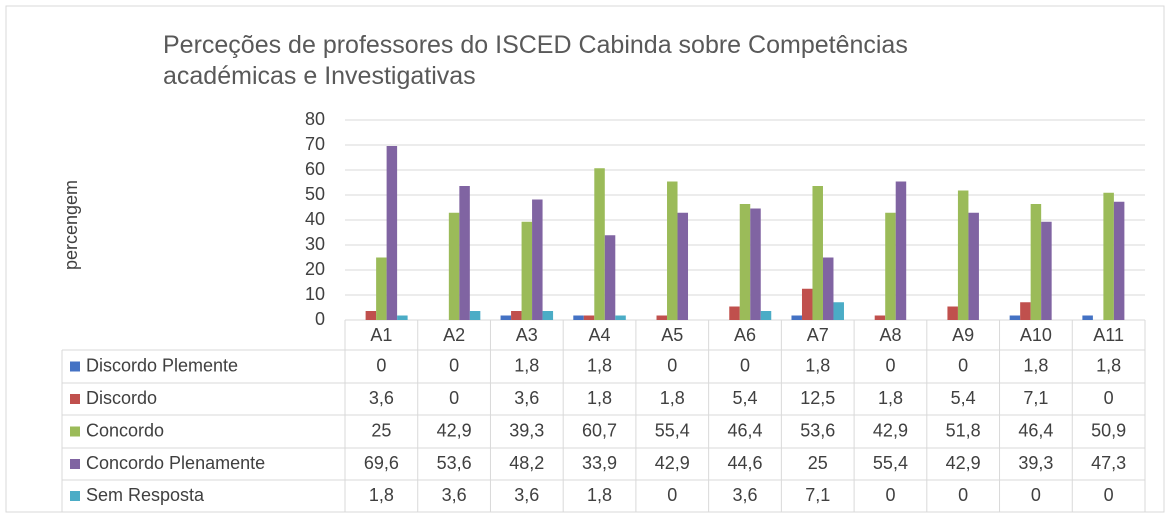 This screenshot has height=513, width=1167. What do you see at coordinates (817, 430) in the screenshot?
I see `table-value: 53,6` at bounding box center [817, 430].